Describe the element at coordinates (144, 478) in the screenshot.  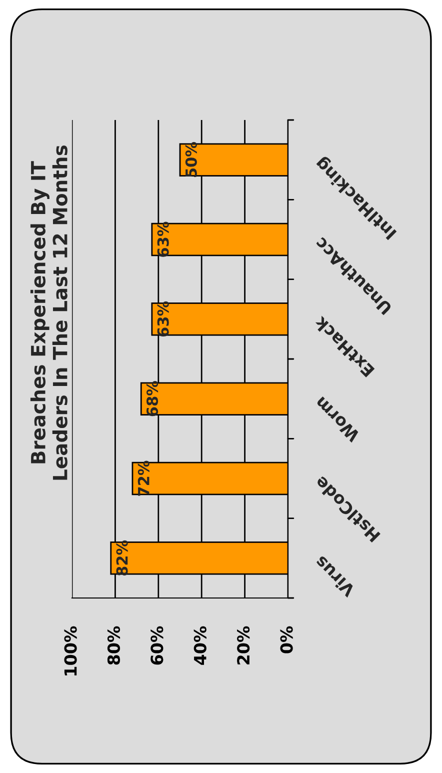
I see `data-label: 72%` at that location.